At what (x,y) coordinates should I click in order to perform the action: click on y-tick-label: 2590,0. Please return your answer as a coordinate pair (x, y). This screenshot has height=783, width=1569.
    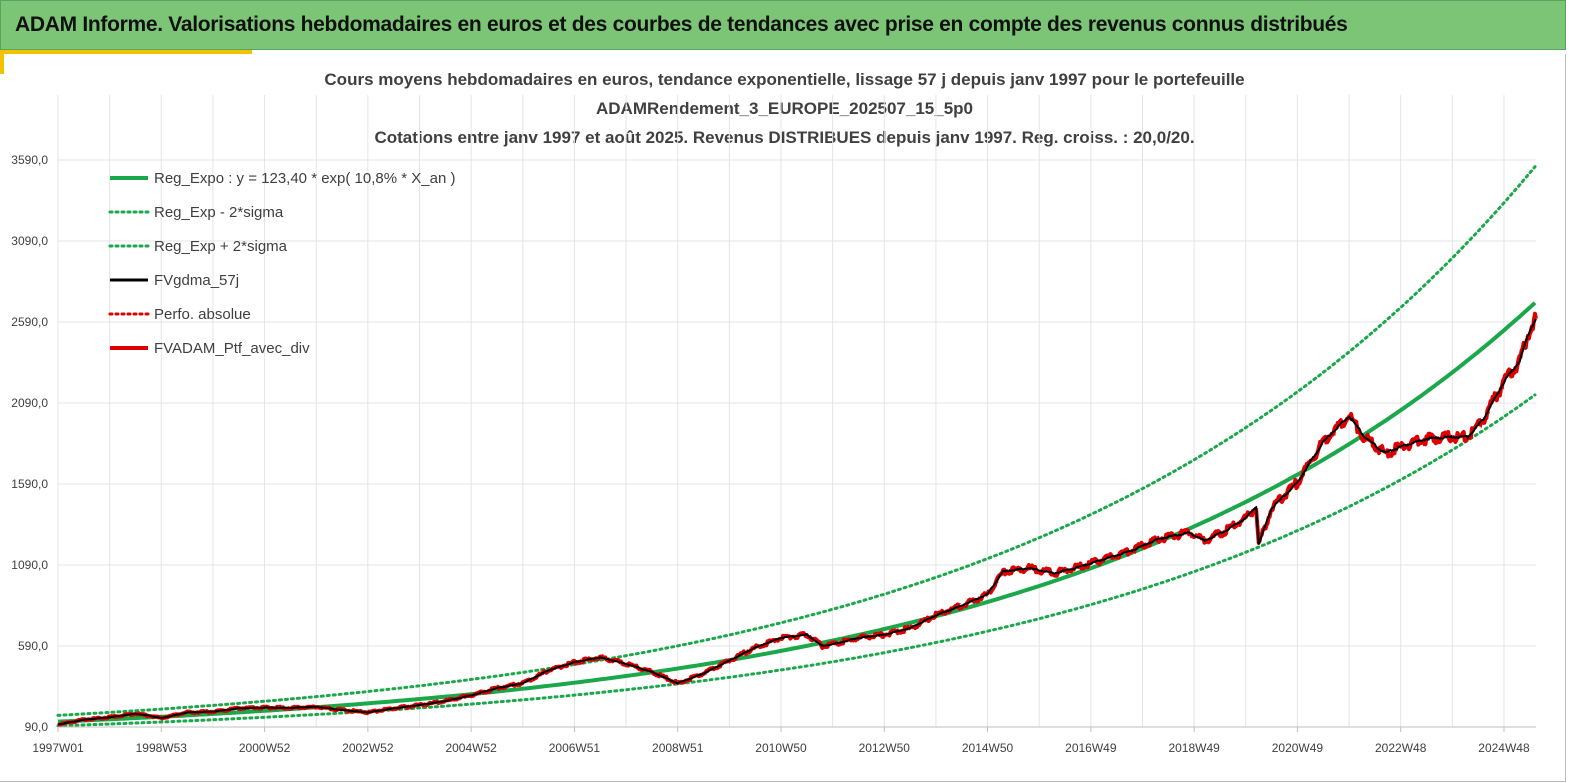
    Looking at the image, I should click on (29, 322).